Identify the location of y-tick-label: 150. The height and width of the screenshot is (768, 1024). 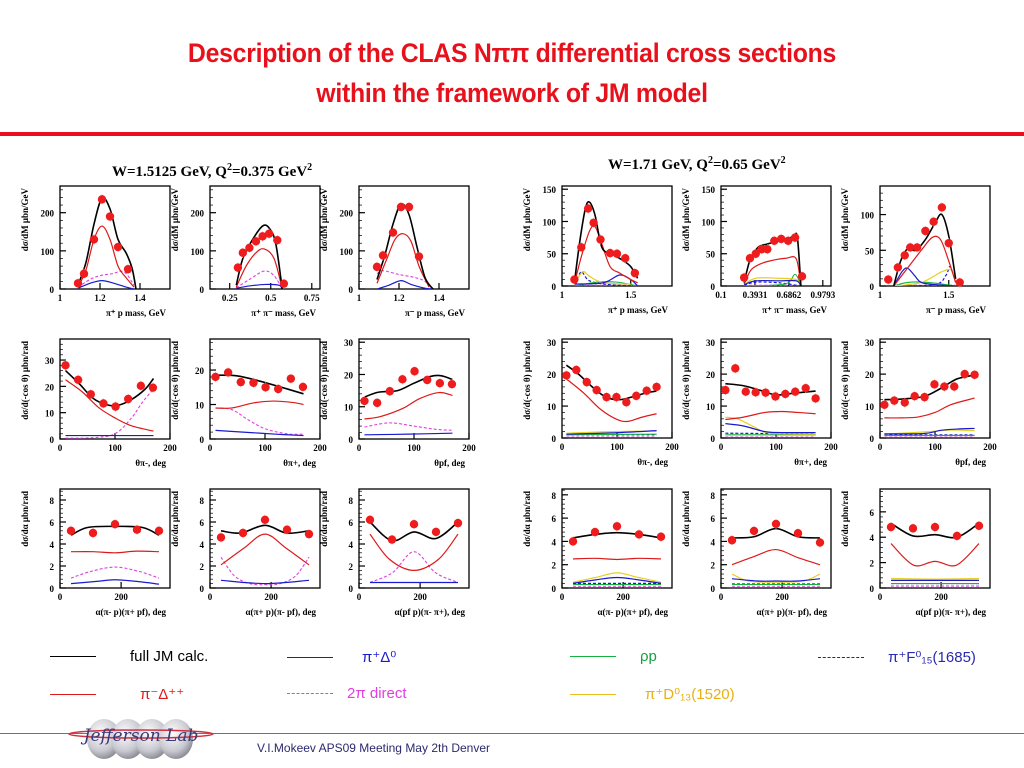
(709, 190).